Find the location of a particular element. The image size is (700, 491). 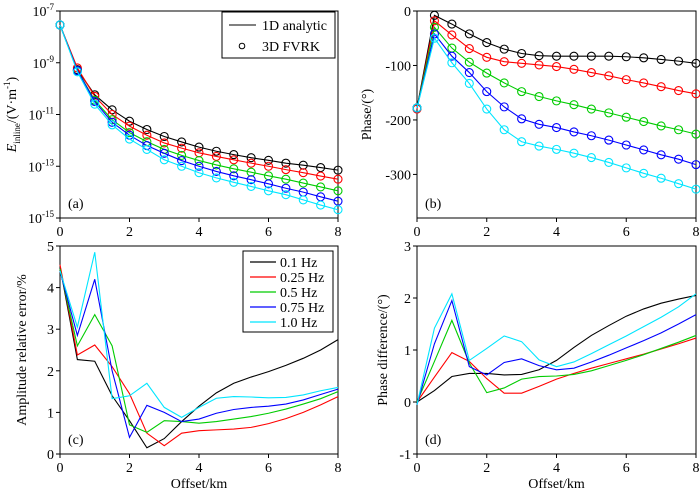

y-tick-label: 2 is located at coordinates (50, 372).